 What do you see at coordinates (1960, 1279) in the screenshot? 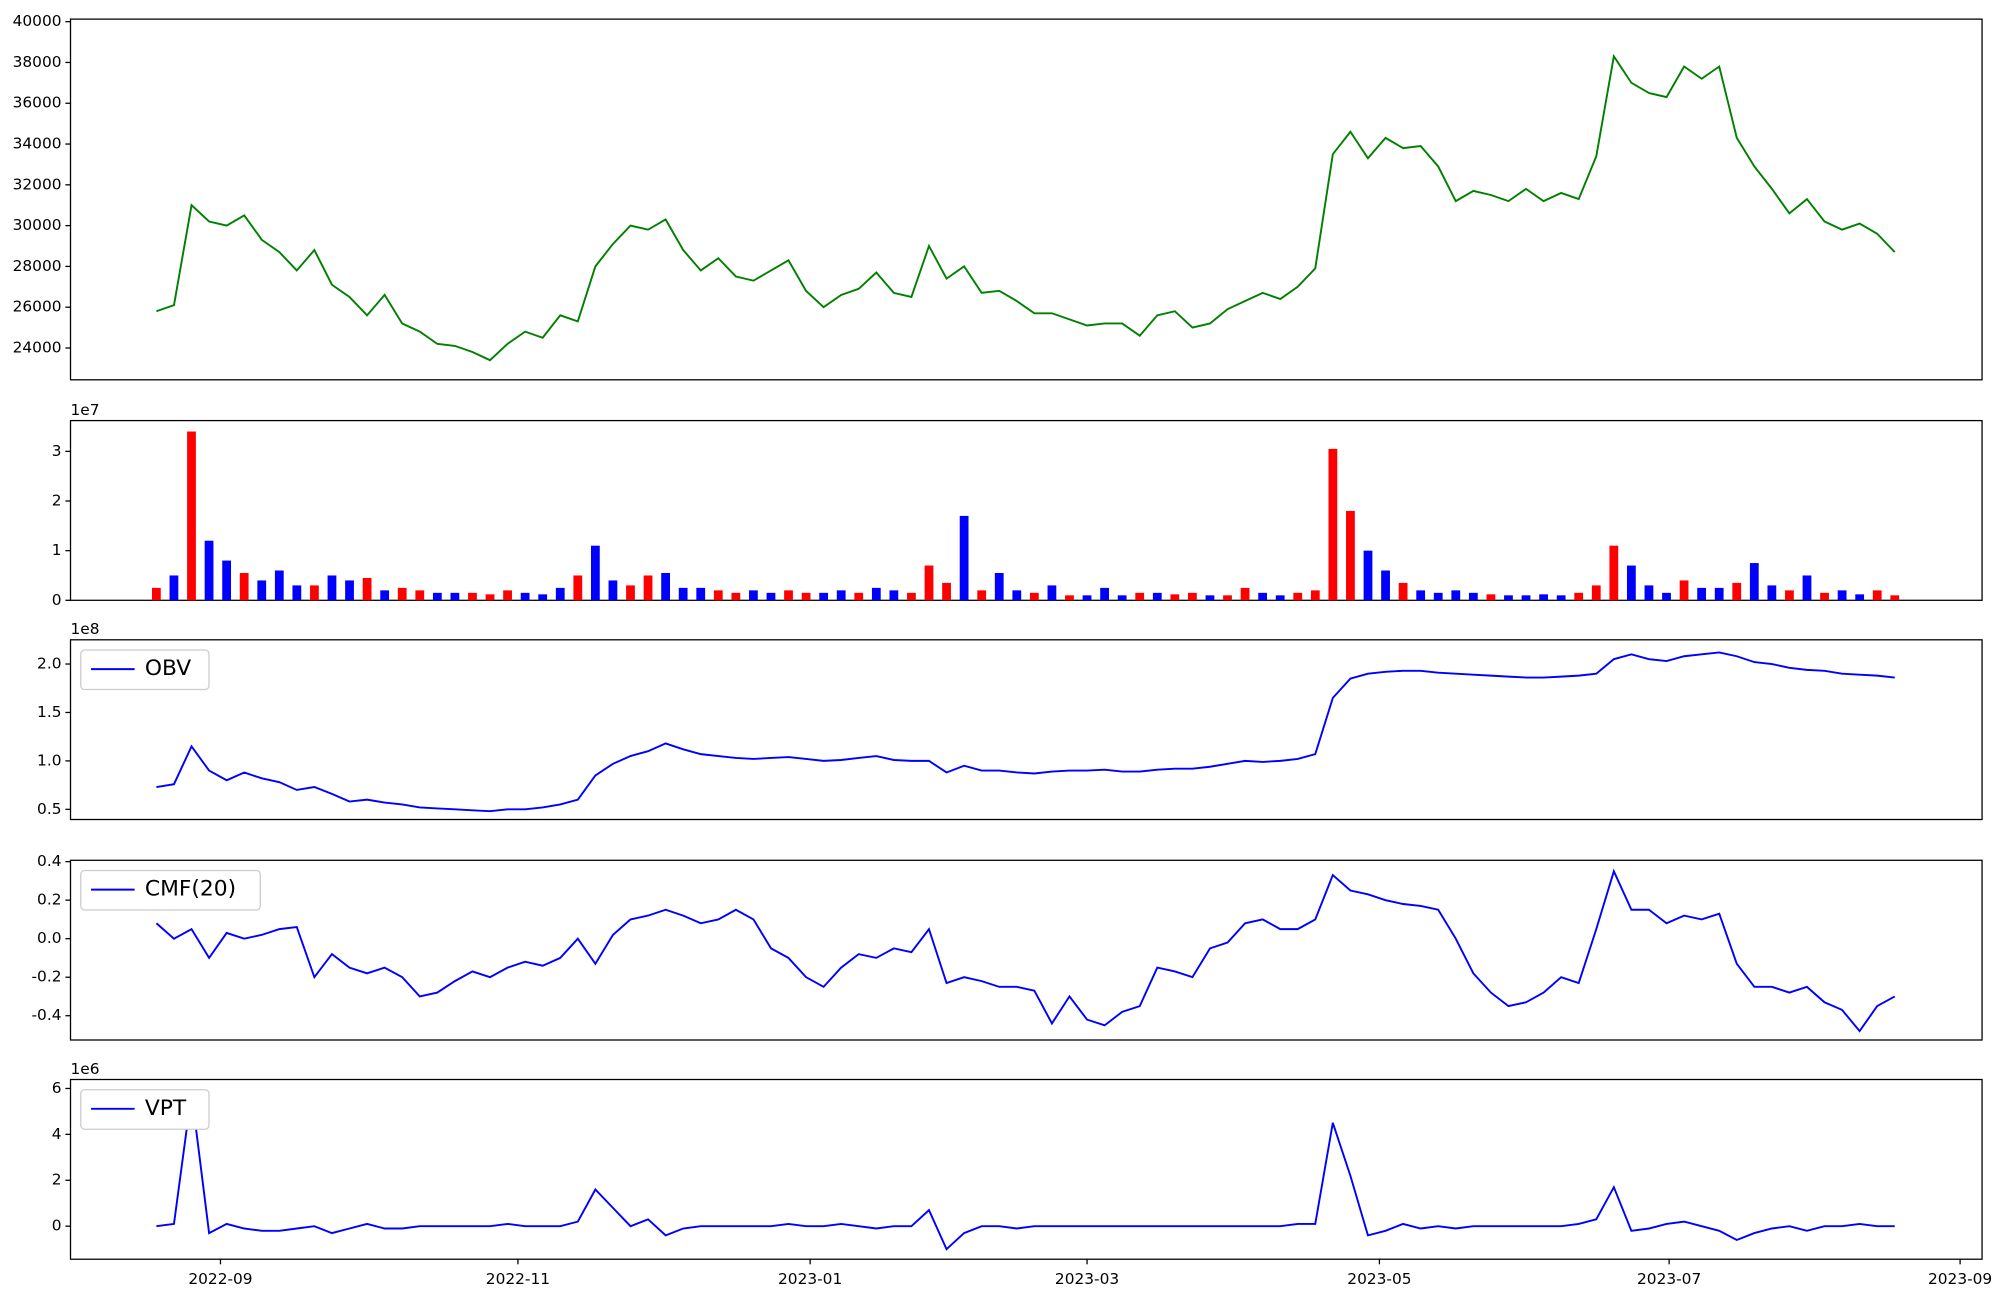
I see `x-tick-label: 2023-09` at bounding box center [1960, 1279].